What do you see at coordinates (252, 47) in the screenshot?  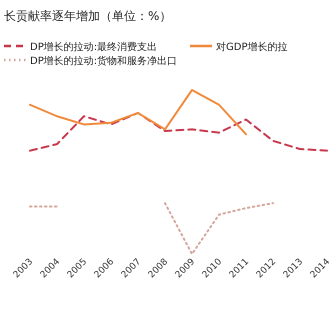 I see `legend-label: 对GDP增长的拉` at bounding box center [252, 47].